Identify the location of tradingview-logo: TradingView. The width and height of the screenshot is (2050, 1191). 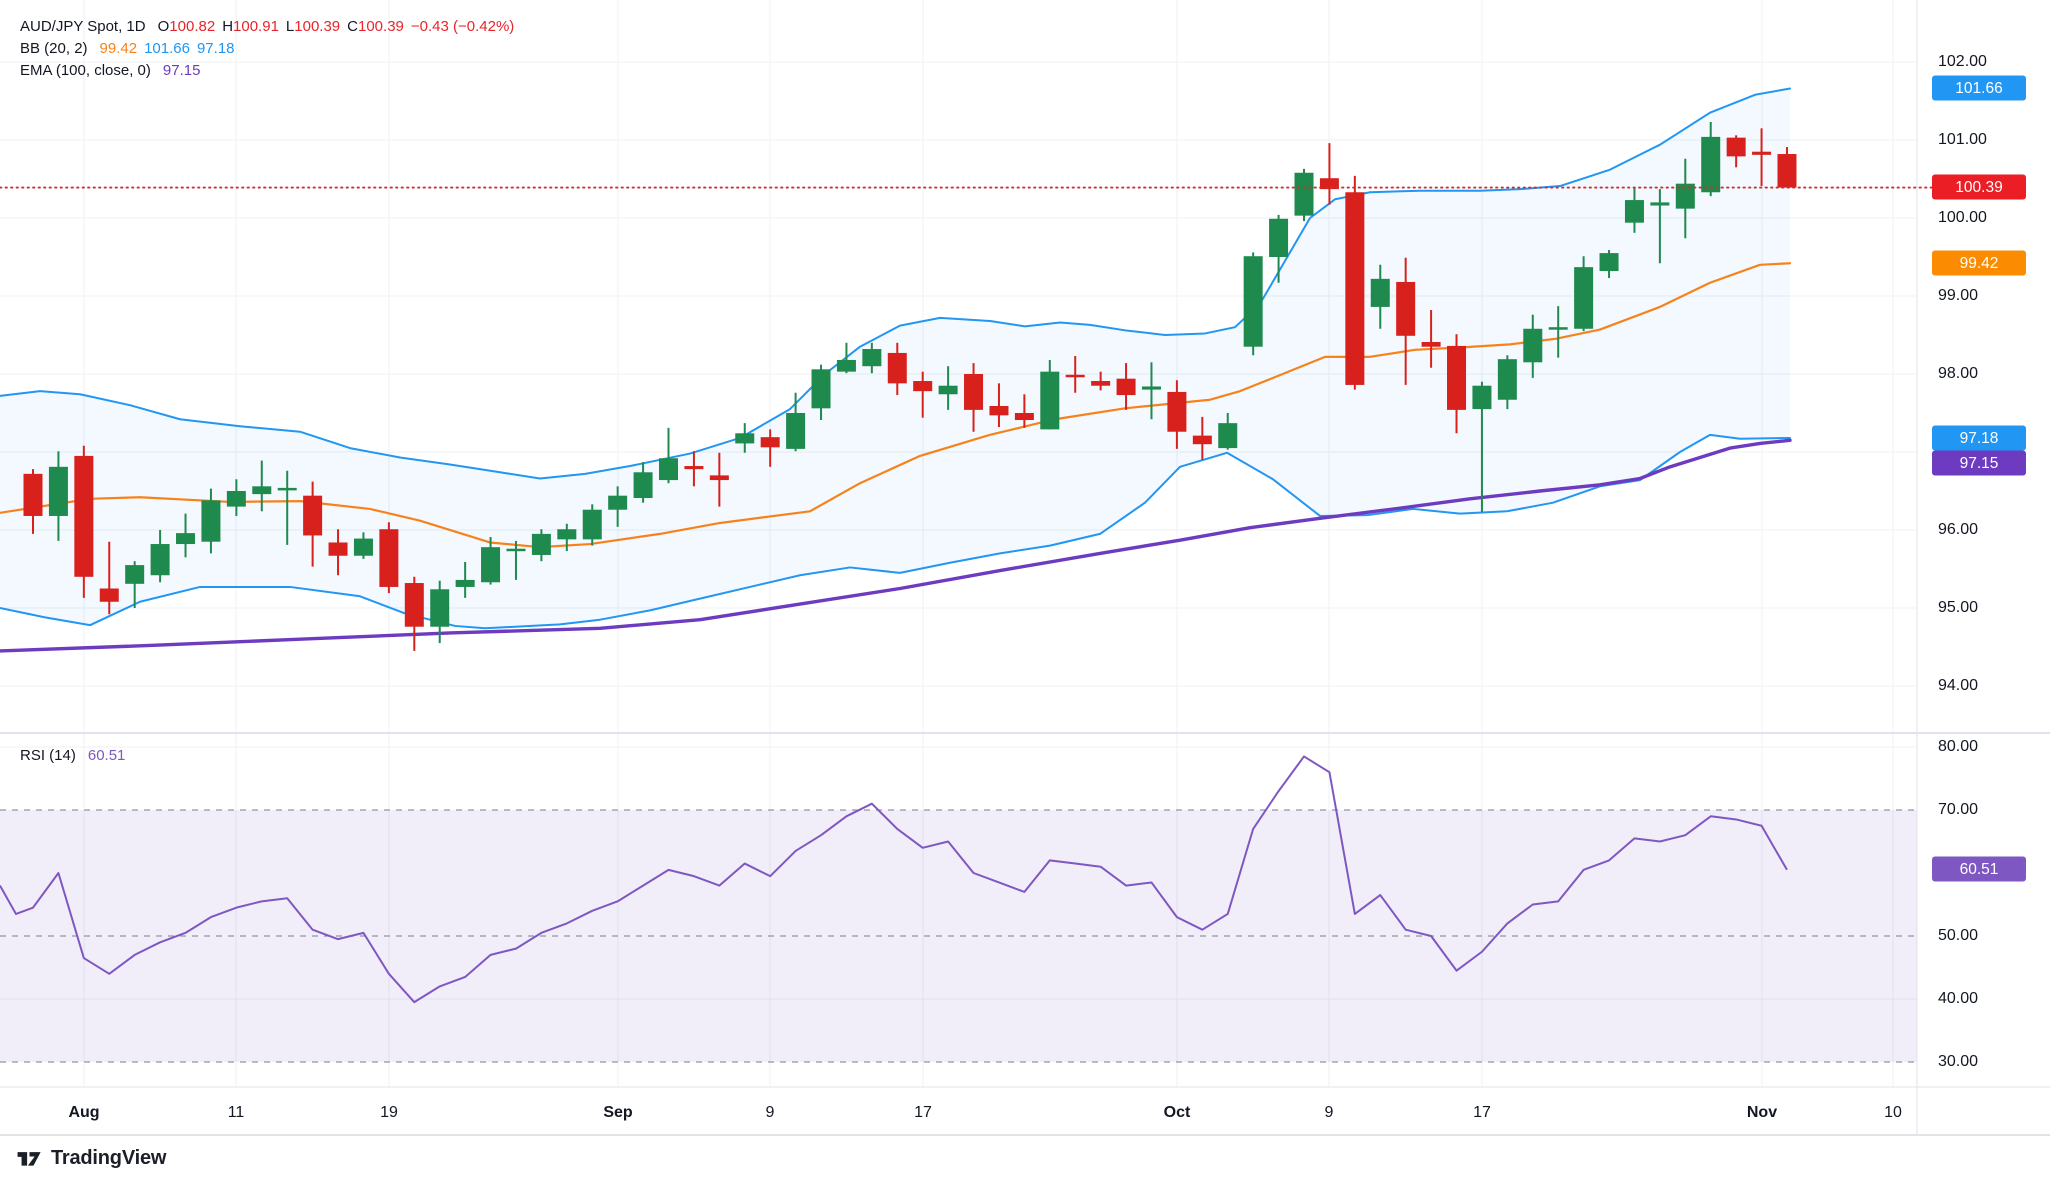
(91, 1158).